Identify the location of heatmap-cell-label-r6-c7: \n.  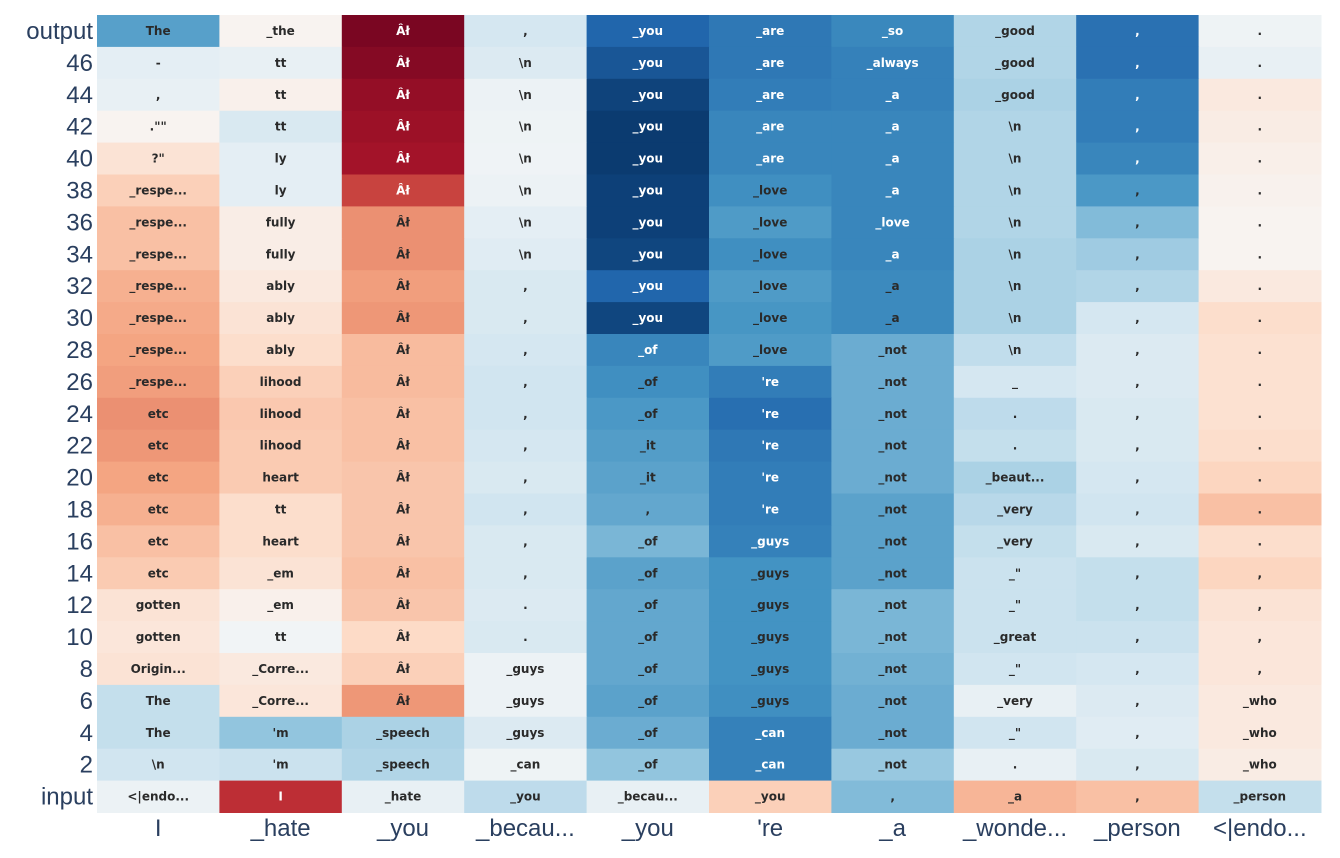
(1015, 222).